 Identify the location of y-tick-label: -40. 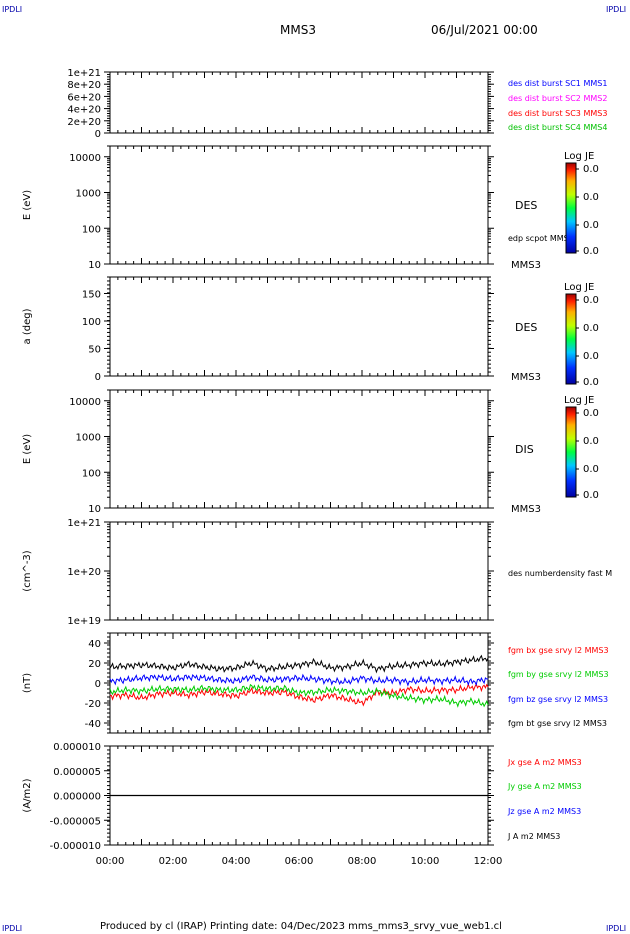
(93, 724).